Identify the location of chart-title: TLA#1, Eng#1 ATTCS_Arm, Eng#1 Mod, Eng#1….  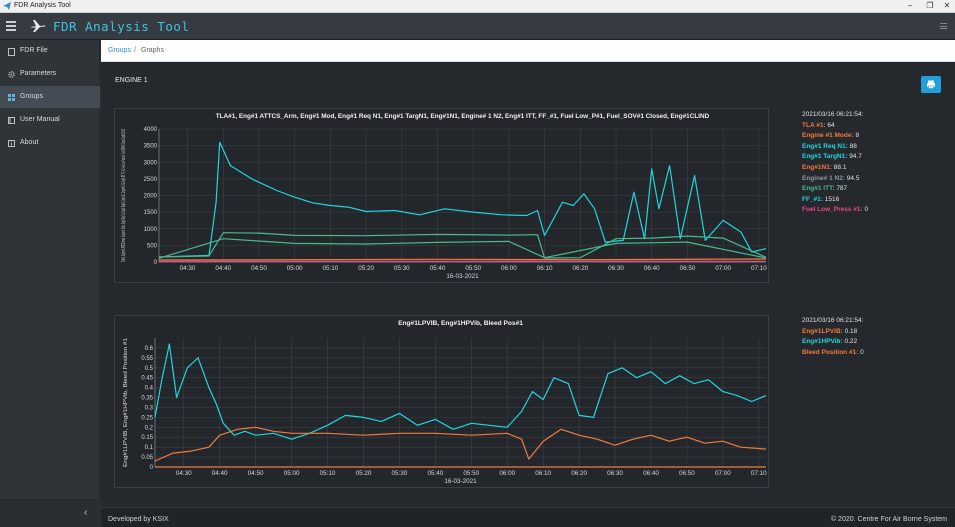
(463, 116).